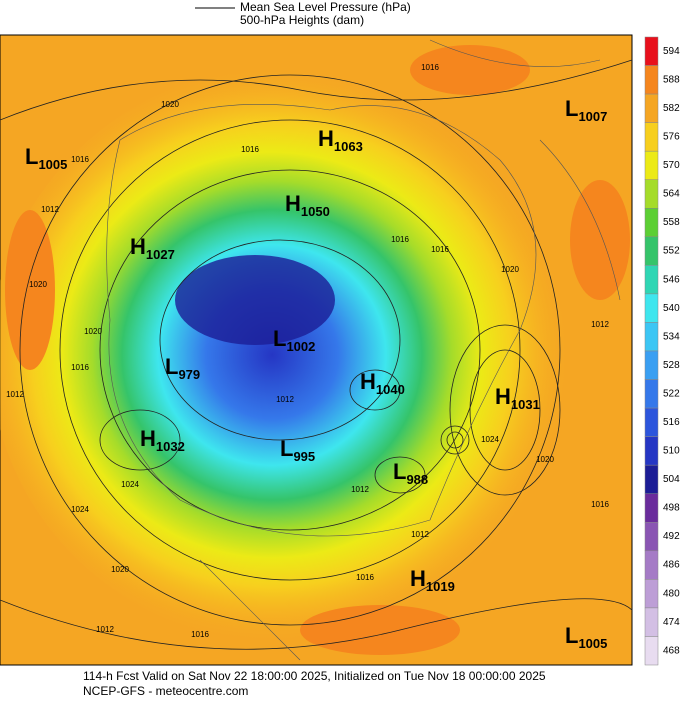 The image size is (681, 705). What do you see at coordinates (302, 20) in the screenshot?
I see `legend-text: 500-hPa Heights (dam)` at bounding box center [302, 20].